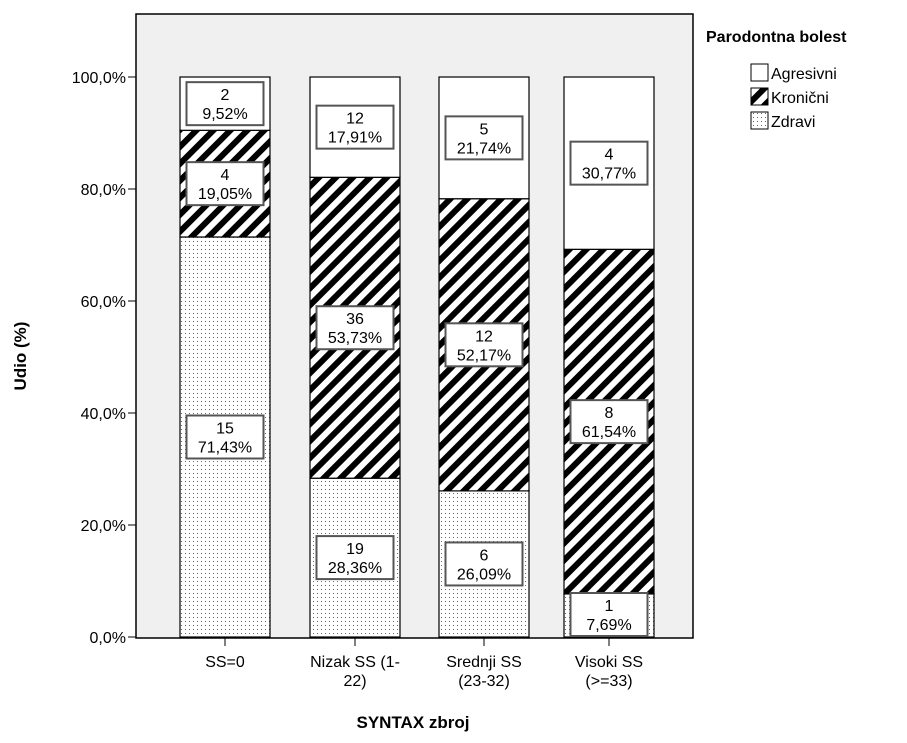  What do you see at coordinates (412, 722) in the screenshot?
I see `x-axis-title: SYNTAX zbroj` at bounding box center [412, 722].